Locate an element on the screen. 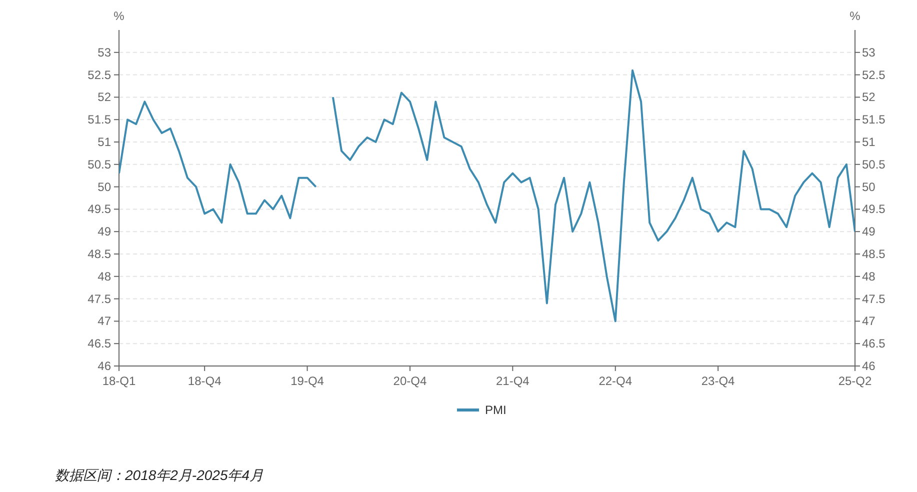 This screenshot has height=492, width=917. y2-tick-label: 52 is located at coordinates (869, 97).